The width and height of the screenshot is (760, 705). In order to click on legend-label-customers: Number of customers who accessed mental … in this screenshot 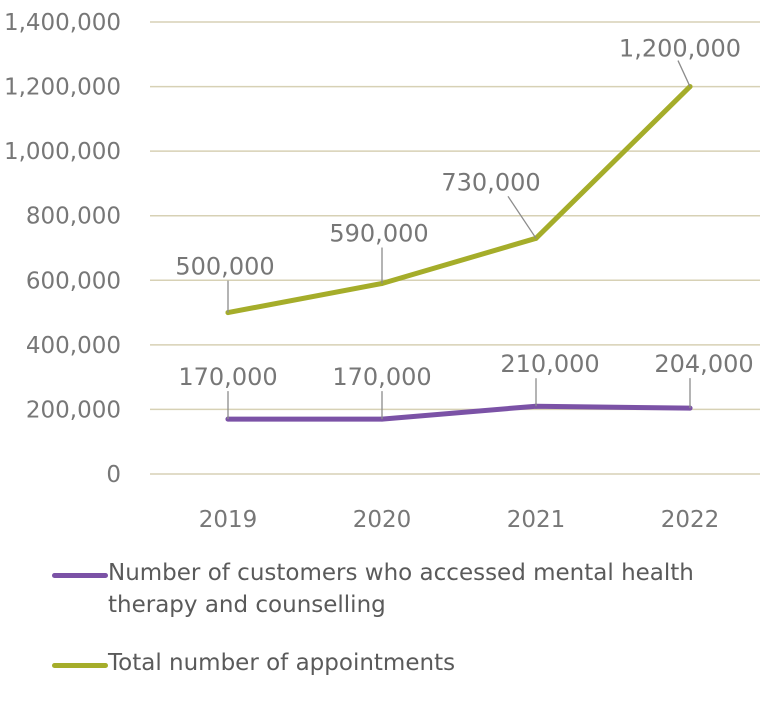, I will do `click(401, 589)`.